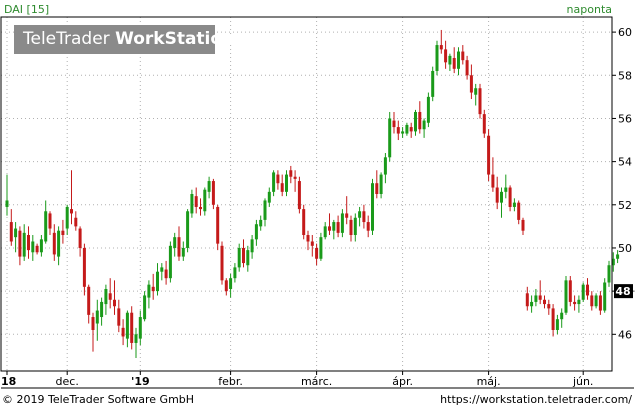 Image resolution: width=635 pixels, height=408 pixels. I want to click on instrument-label: DAI [15], so click(27, 9).